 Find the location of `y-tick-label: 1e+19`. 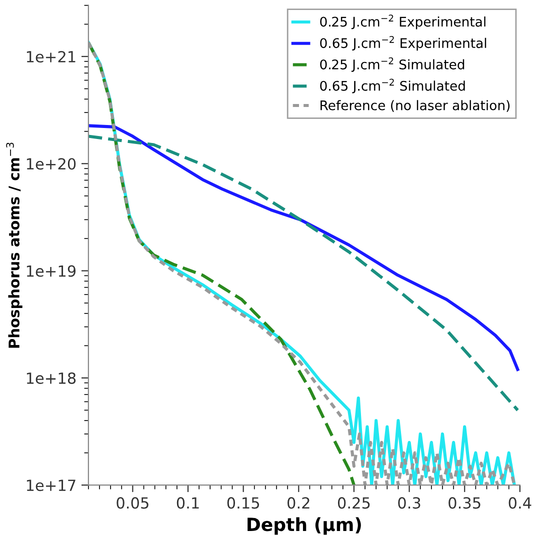

y-tick-label: 1e+19 is located at coordinates (51, 271).